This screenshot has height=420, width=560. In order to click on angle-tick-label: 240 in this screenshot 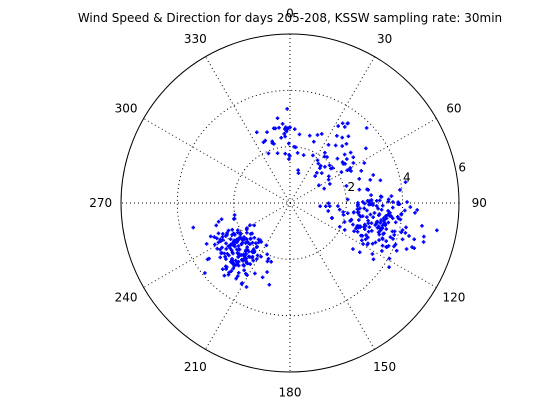, I will do `click(126, 298)`.